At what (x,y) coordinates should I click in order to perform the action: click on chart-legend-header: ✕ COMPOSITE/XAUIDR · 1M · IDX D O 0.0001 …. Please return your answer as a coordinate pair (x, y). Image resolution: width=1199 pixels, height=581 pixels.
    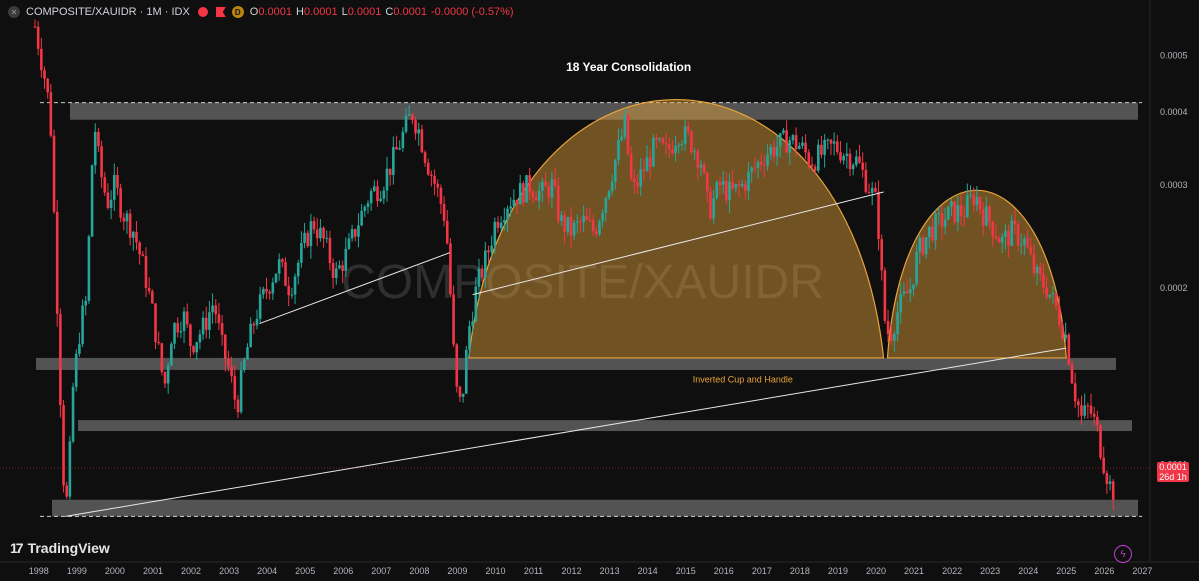
    Looking at the image, I should click on (263, 12).